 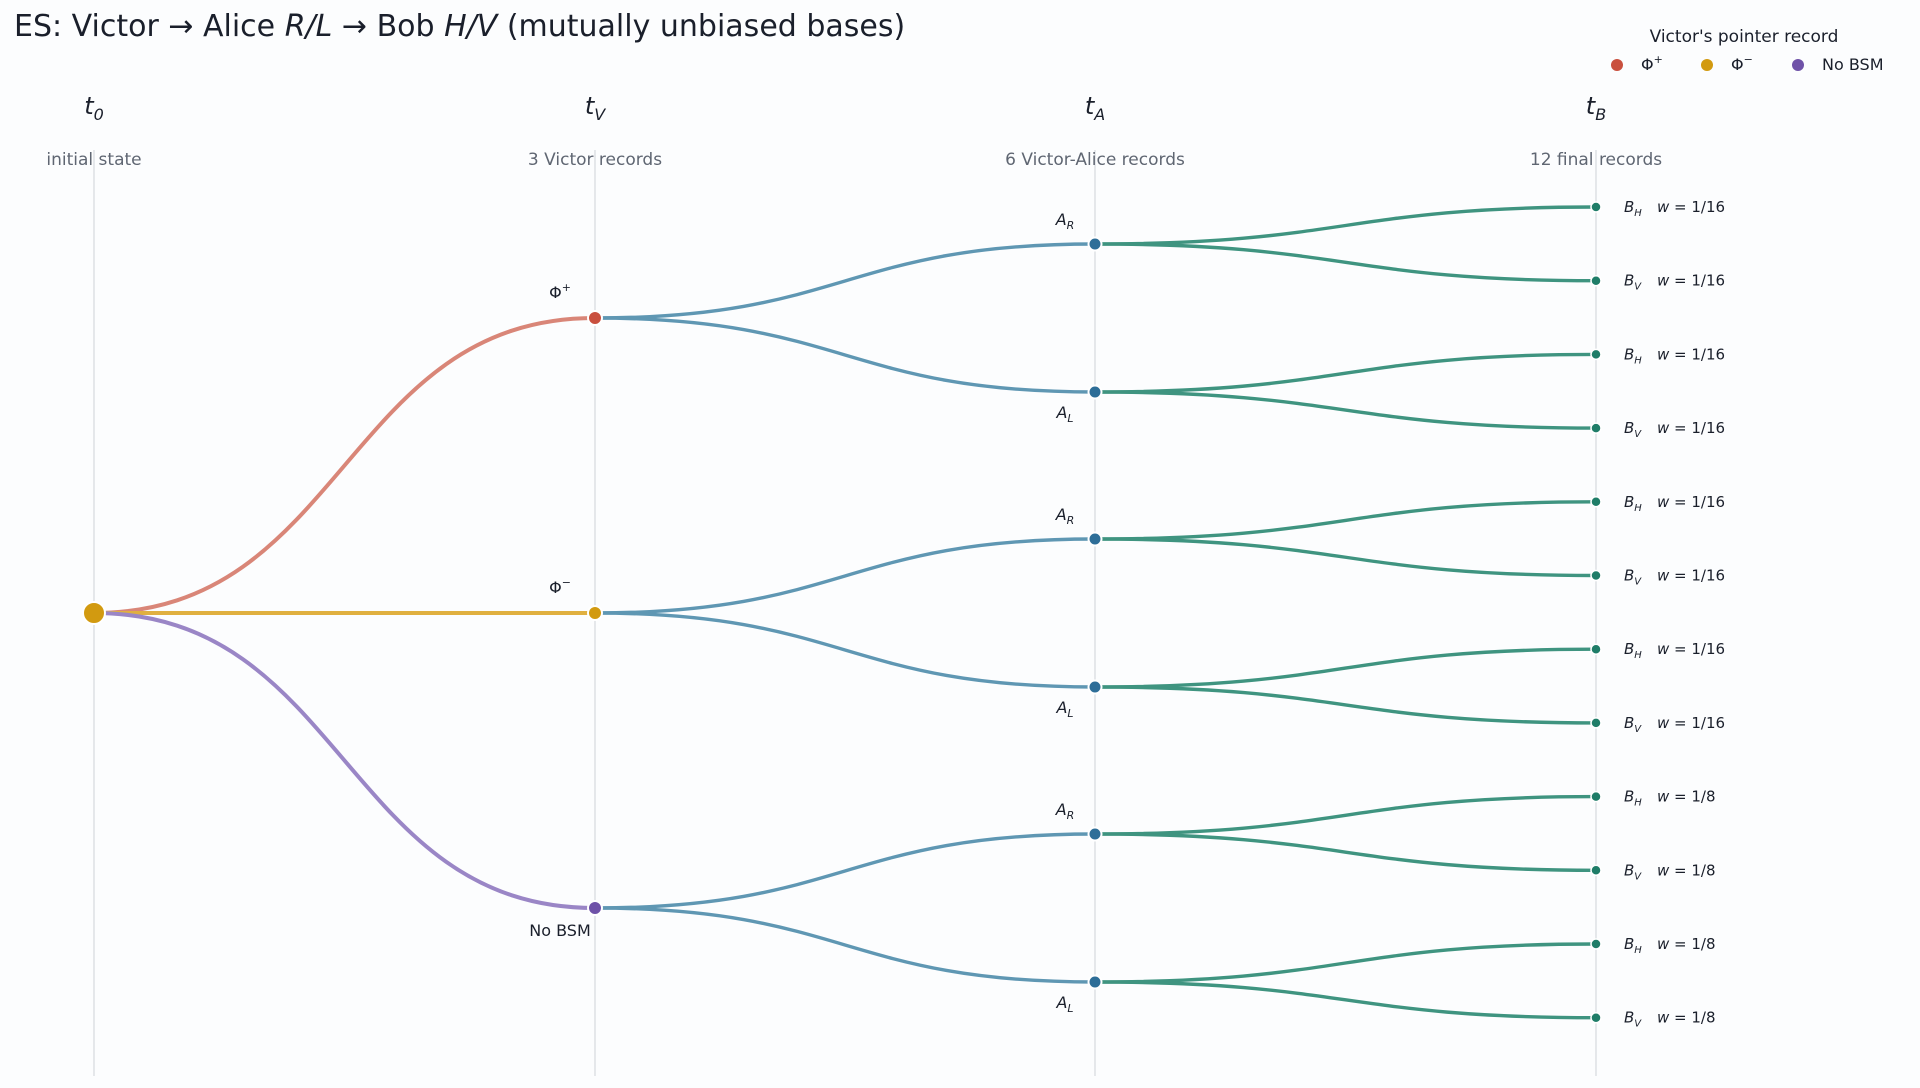 I want to click on bob-label-11: BV, so click(x=1633, y=1019).